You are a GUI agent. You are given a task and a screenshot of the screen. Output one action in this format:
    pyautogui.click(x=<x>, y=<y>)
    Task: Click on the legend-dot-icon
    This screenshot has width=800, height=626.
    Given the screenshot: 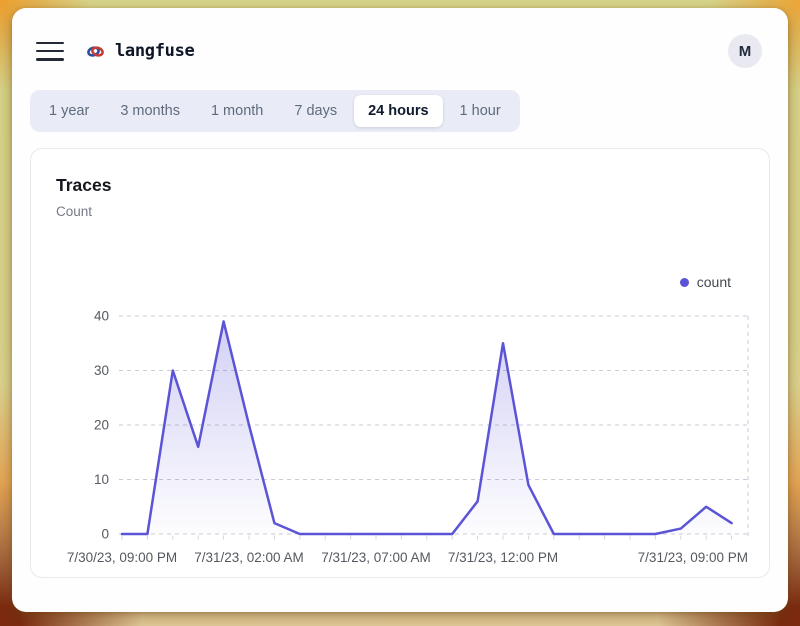 What is the action you would take?
    pyautogui.click(x=684, y=282)
    